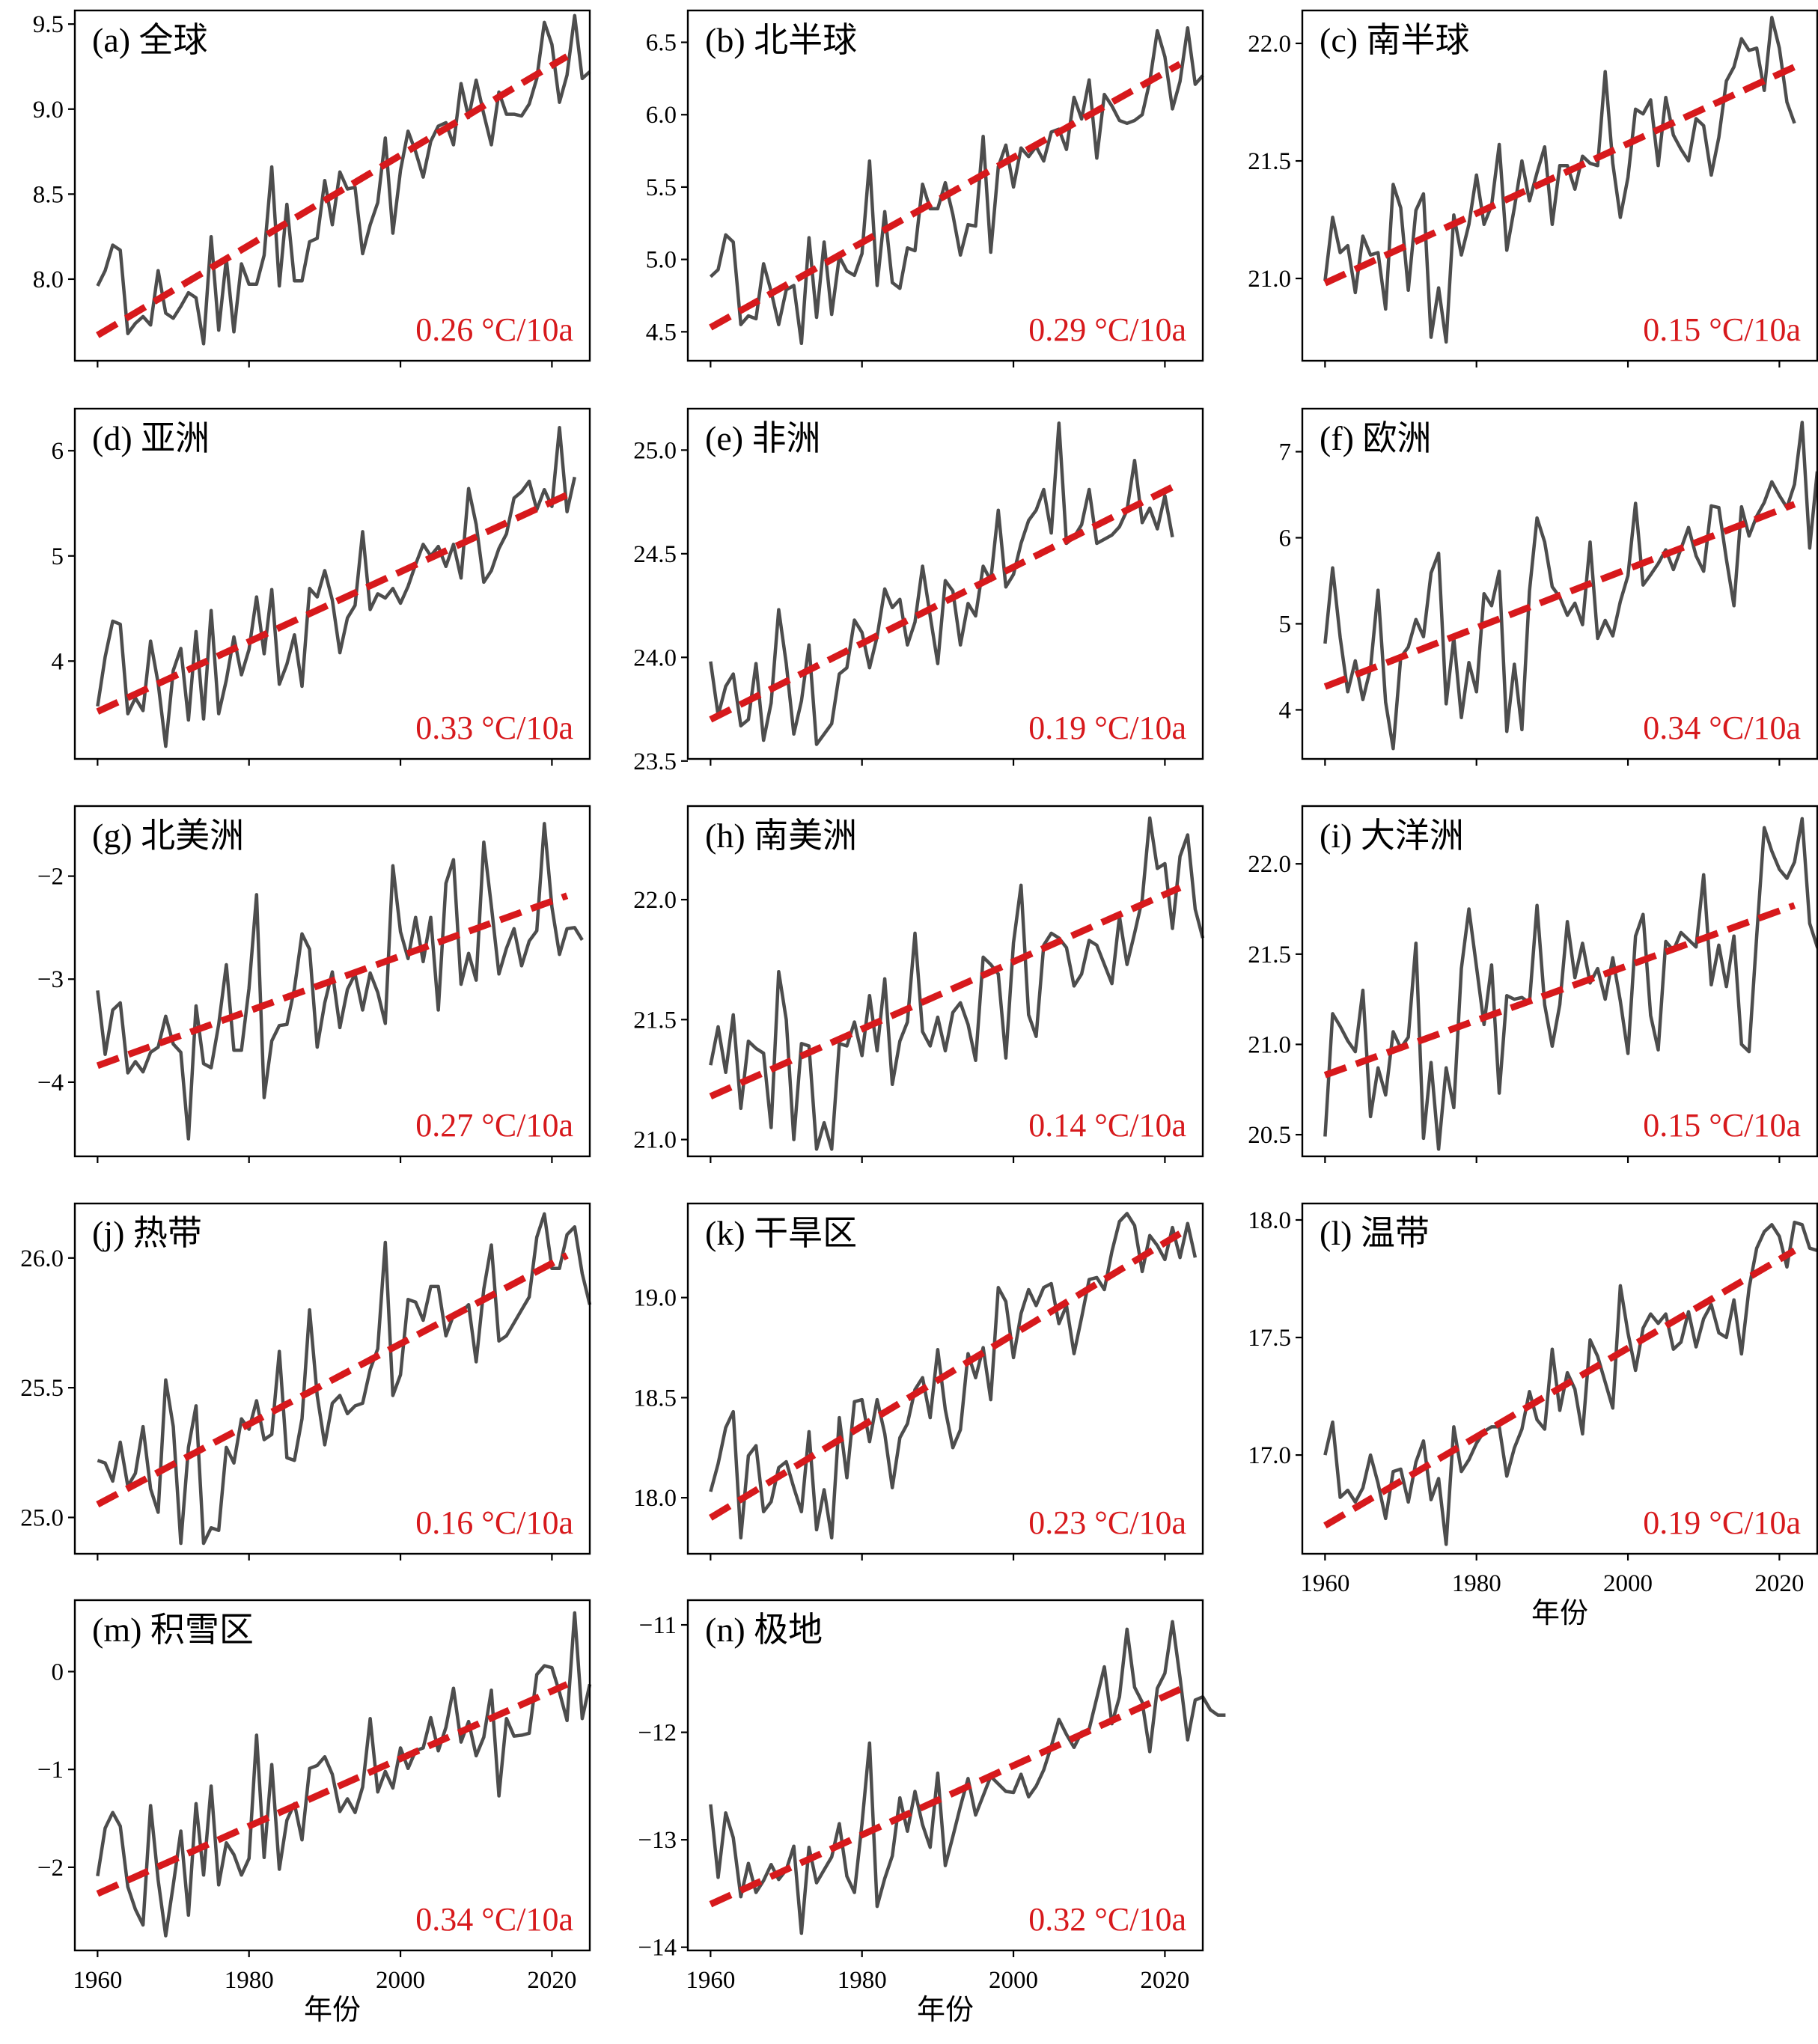 This screenshot has width=1818, height=2044. What do you see at coordinates (655, 1398) in the screenshot?
I see `ytick-label-k-1: 18.5` at bounding box center [655, 1398].